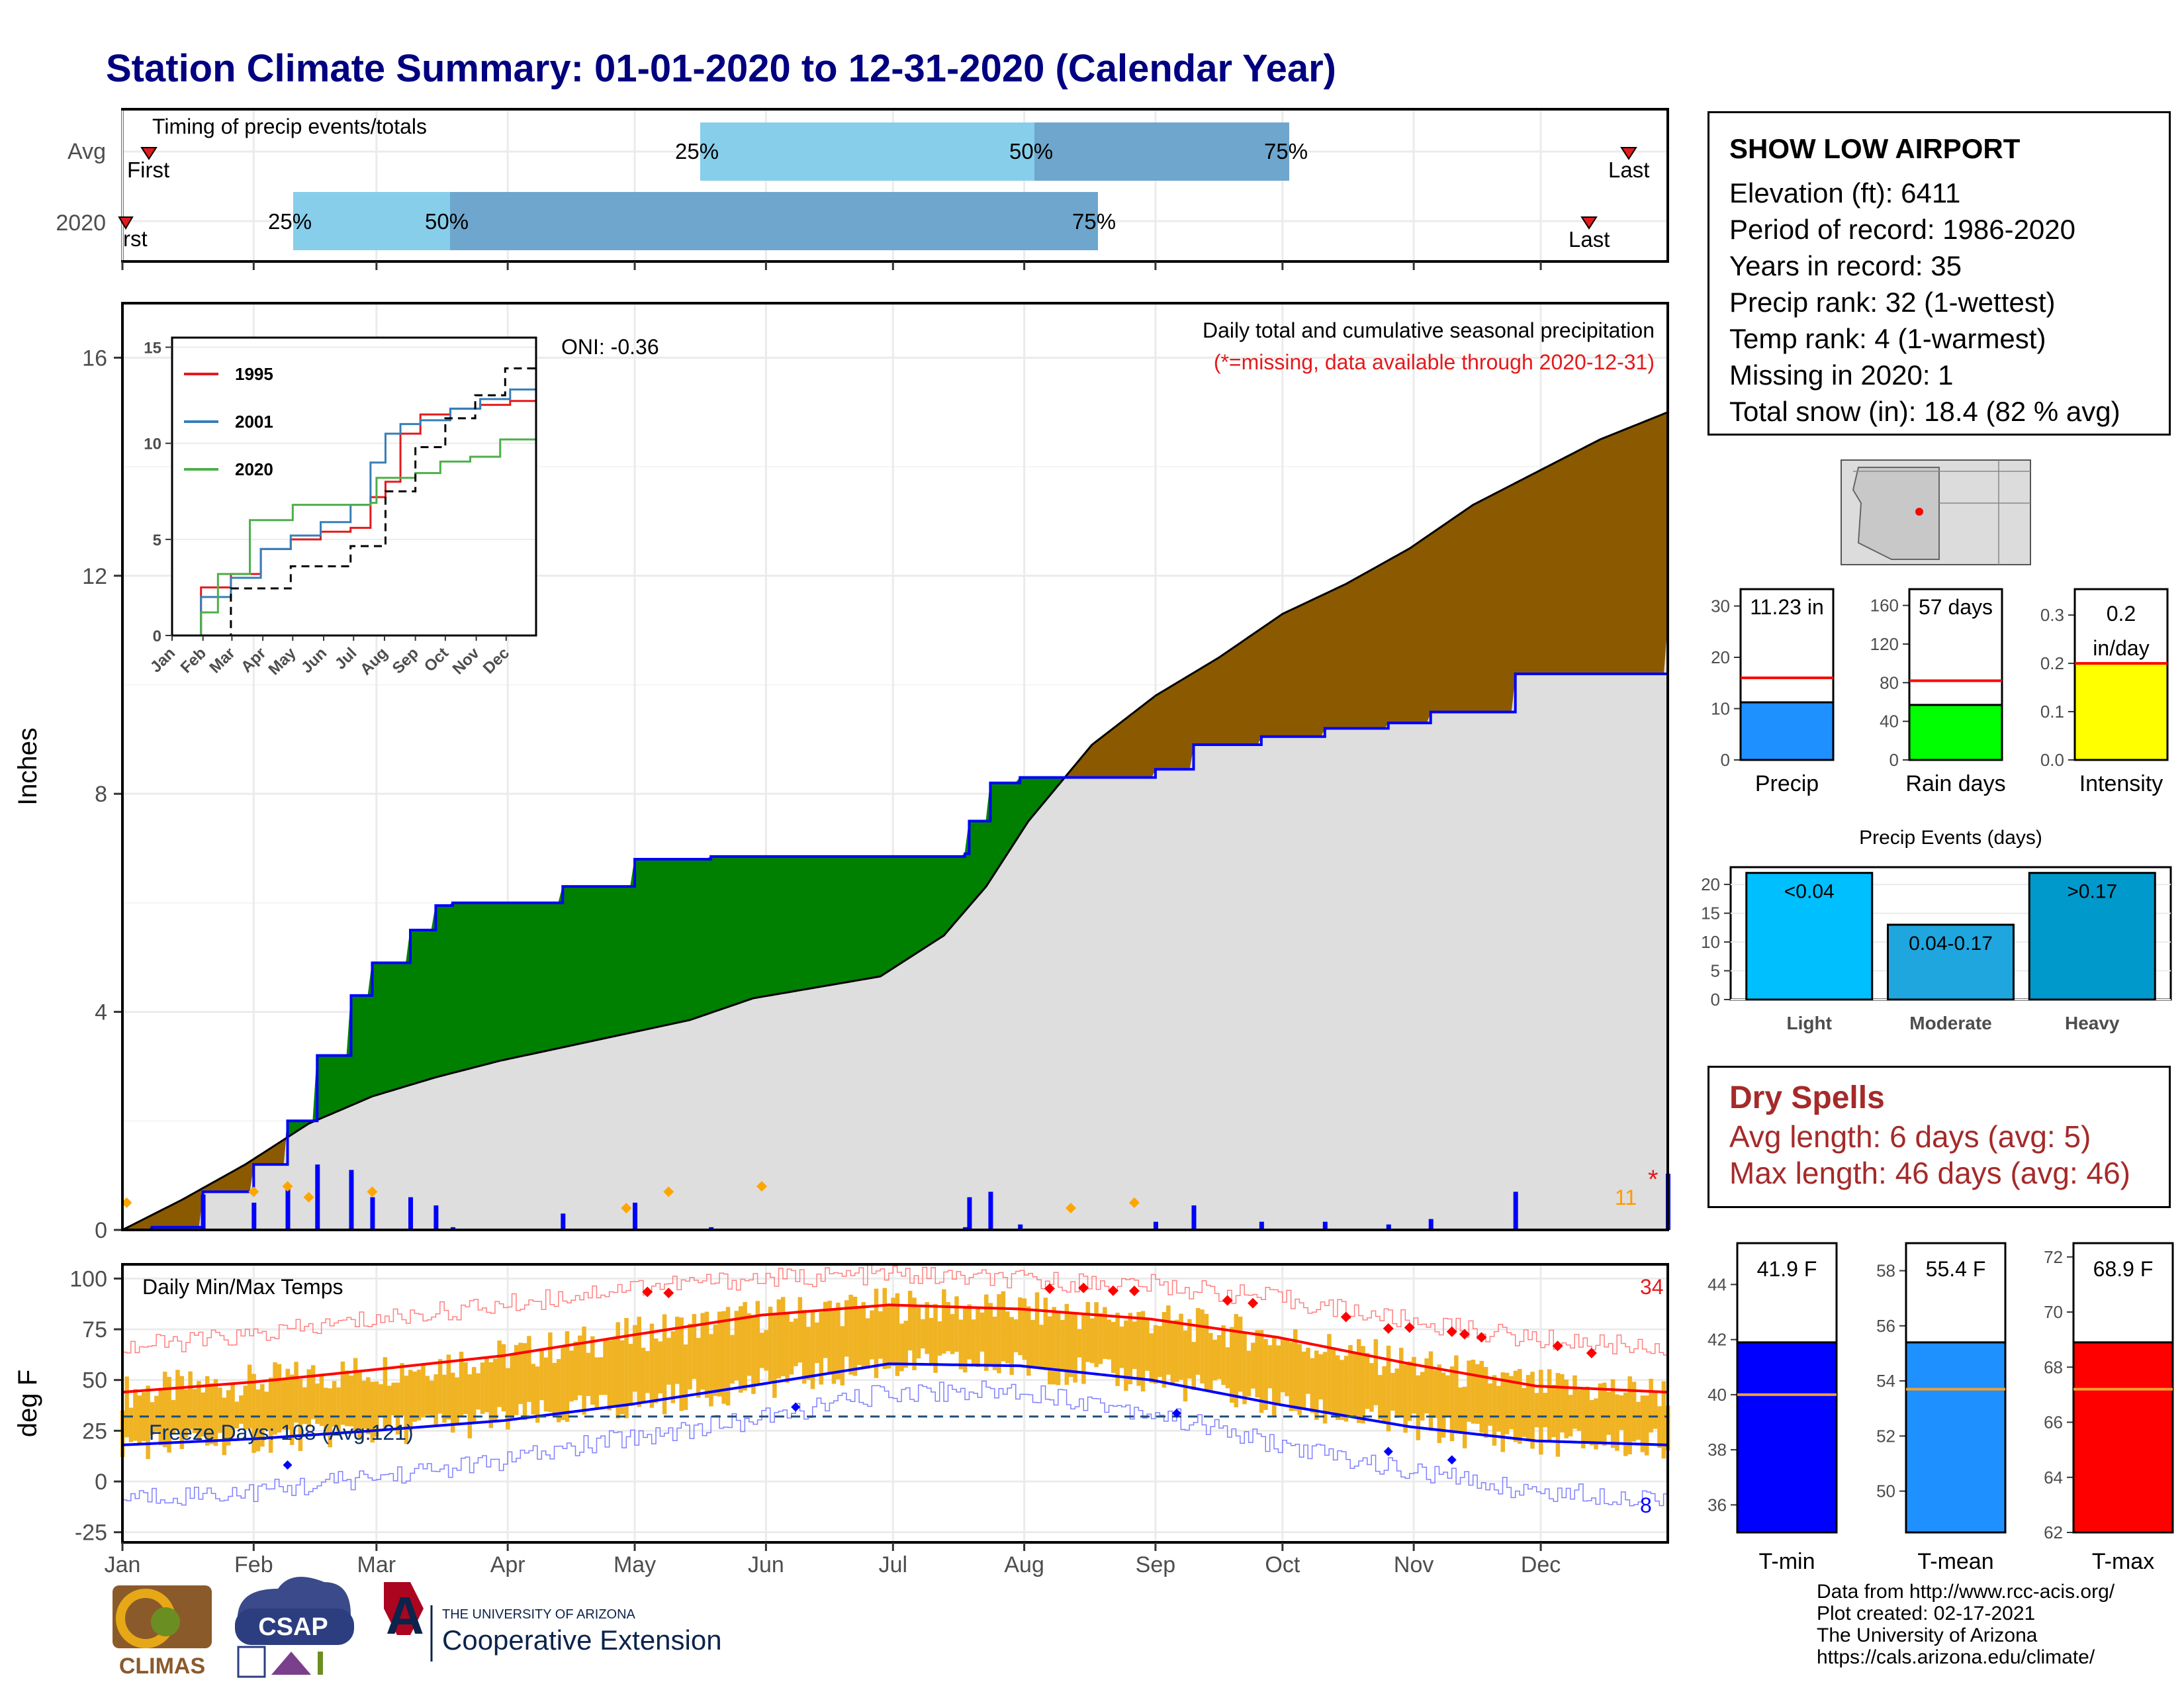  Describe the element at coordinates (1094, 221) in the screenshot. I see `y2020-p75-label: 75%` at that location.